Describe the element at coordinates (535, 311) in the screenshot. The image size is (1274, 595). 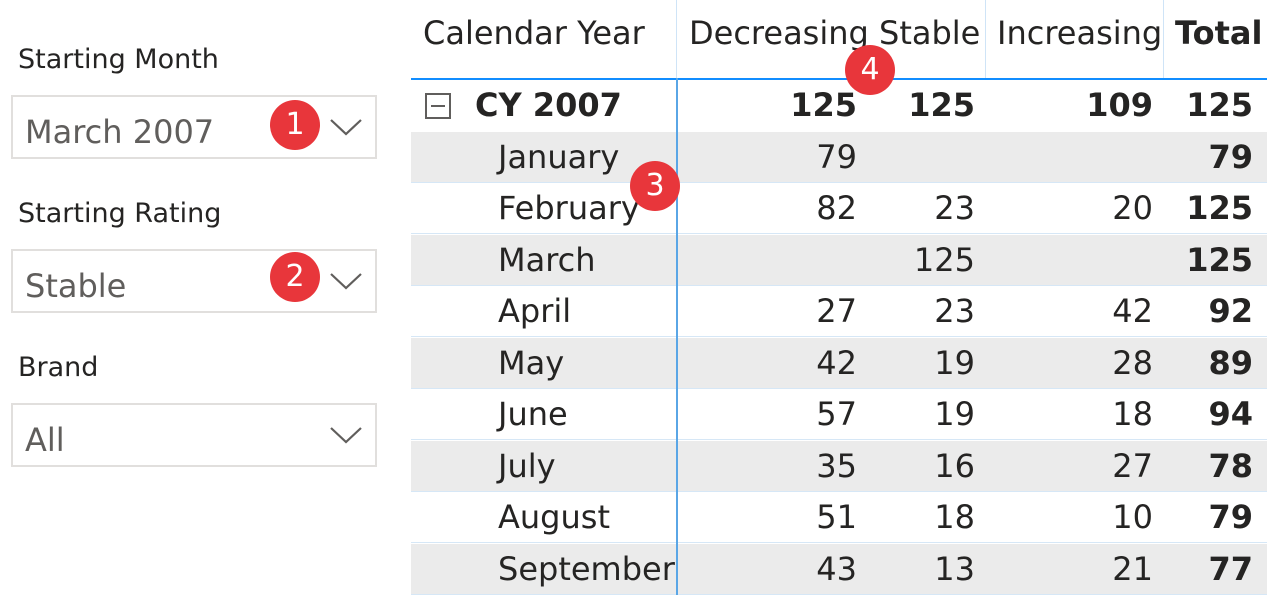
I see `month-label: April` at that location.